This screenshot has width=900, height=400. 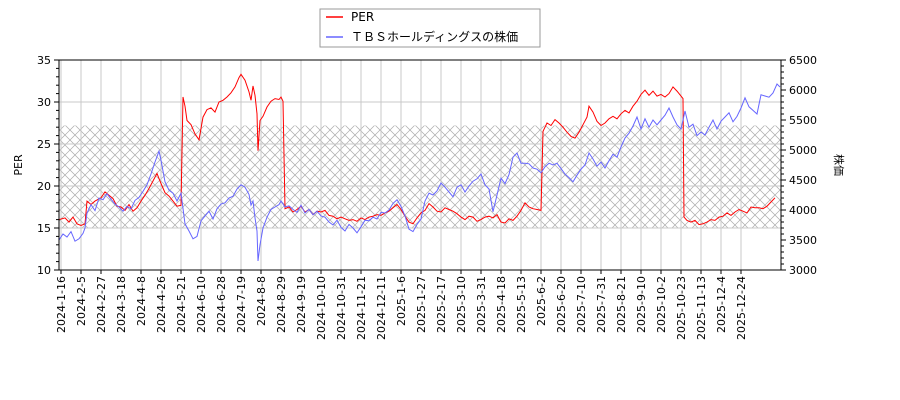 What do you see at coordinates (141, 301) in the screenshot?
I see `x-tick-label: 2024-4-8` at bounding box center [141, 301].